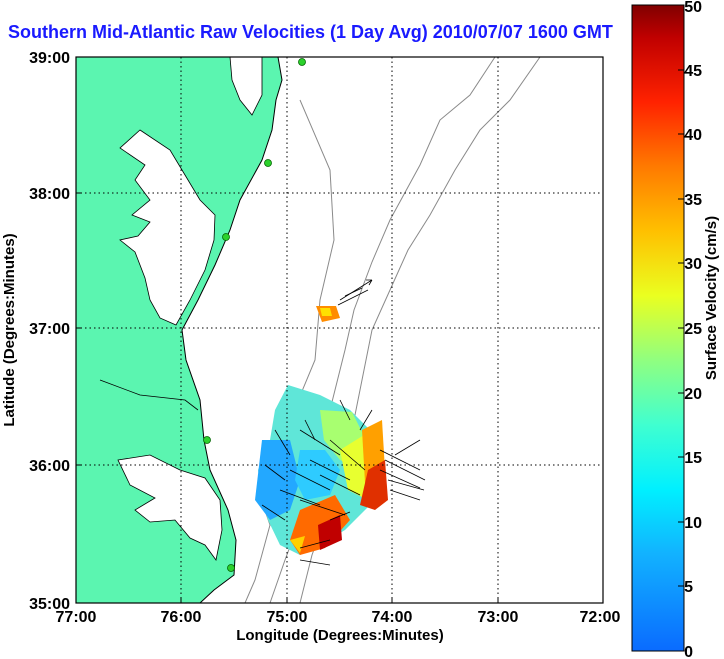  I want to click on x-tick-label: 77:00, so click(76, 617).